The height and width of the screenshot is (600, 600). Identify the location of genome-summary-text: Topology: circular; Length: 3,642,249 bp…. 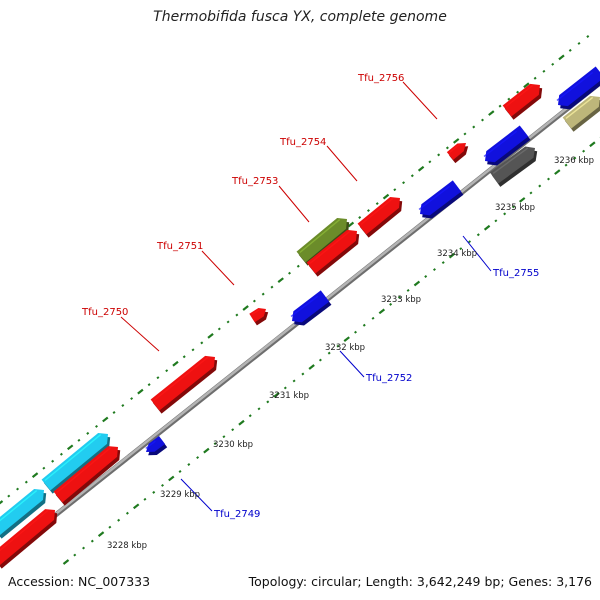
(420, 581).